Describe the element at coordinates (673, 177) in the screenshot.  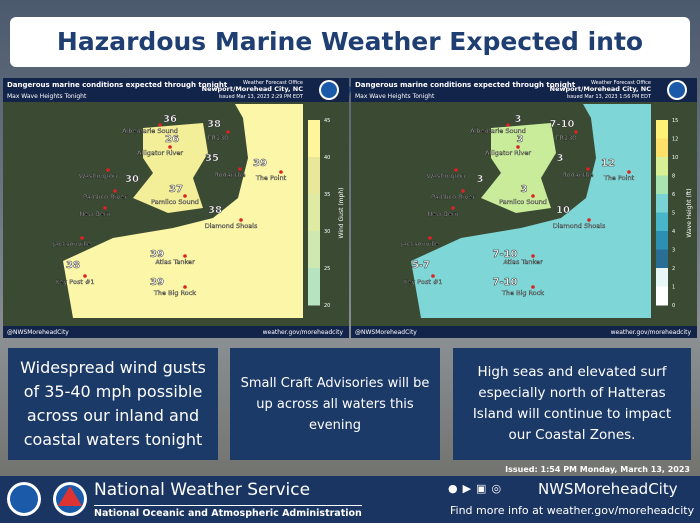
I see `legend-tick: 8` at that location.